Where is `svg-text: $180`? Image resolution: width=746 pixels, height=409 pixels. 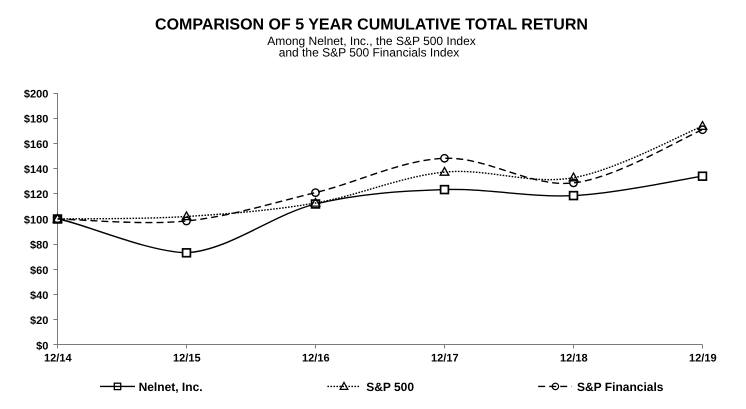
svg-text: $180 is located at coordinates (36, 120).